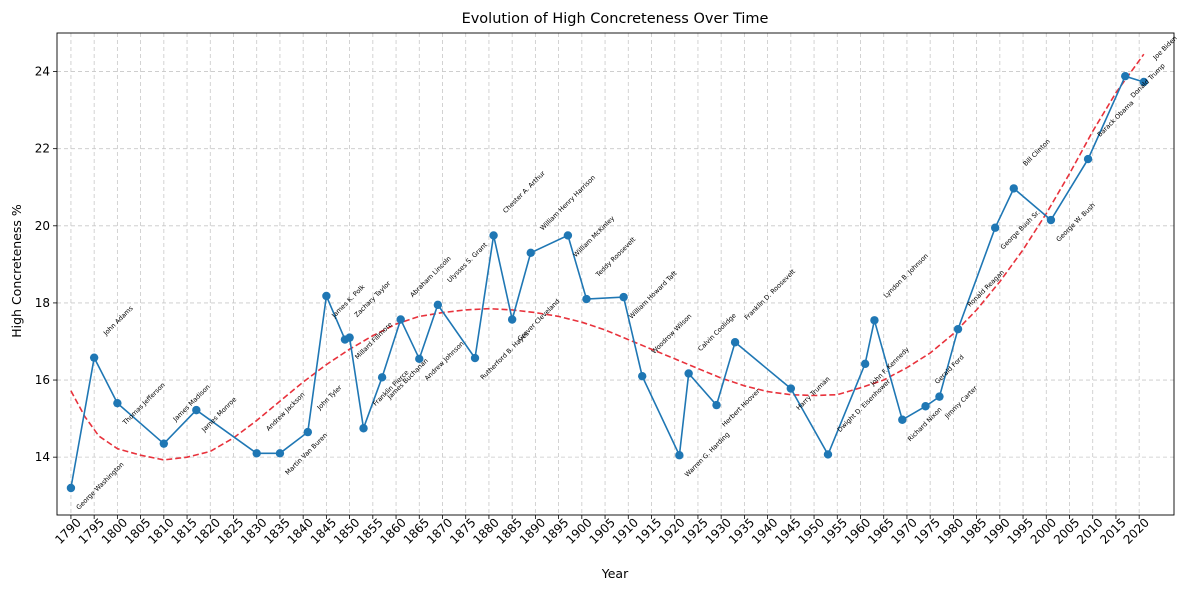  I want to click on x-tick-label: 1845, so click(323, 530).